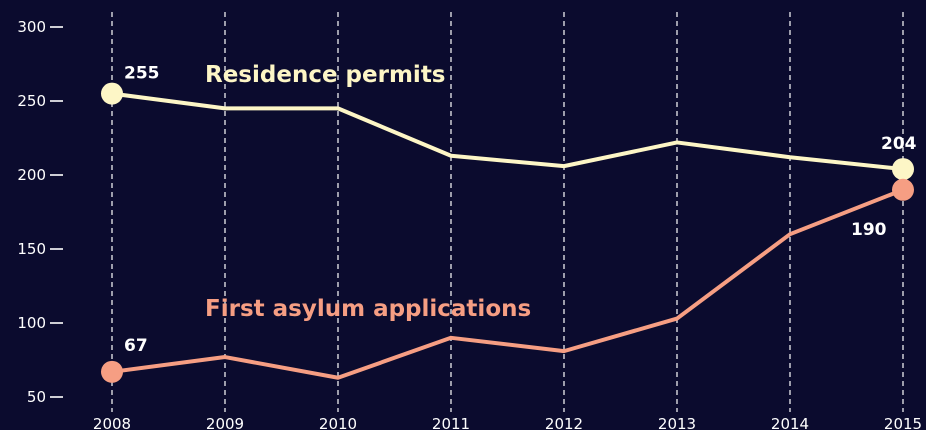 Image resolution: width=926 pixels, height=430 pixels. Describe the element at coordinates (31, 175) in the screenshot. I see `y-tick-label-200: 200` at that location.